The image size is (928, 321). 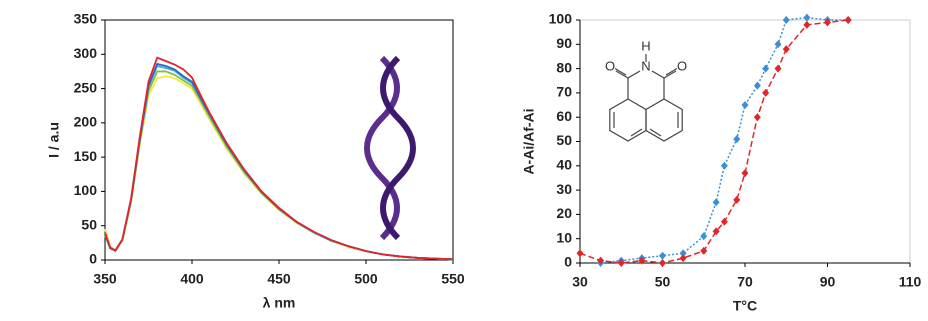 What do you see at coordinates (564, 92) in the screenshot?
I see `y-tick-label: 70` at bounding box center [564, 92].